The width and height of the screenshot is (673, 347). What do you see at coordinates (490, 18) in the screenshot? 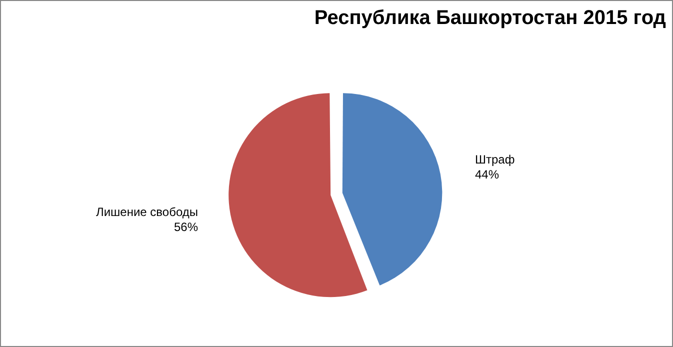
I see `chart-title: Республика Башкортостан 2015 год` at bounding box center [490, 18].